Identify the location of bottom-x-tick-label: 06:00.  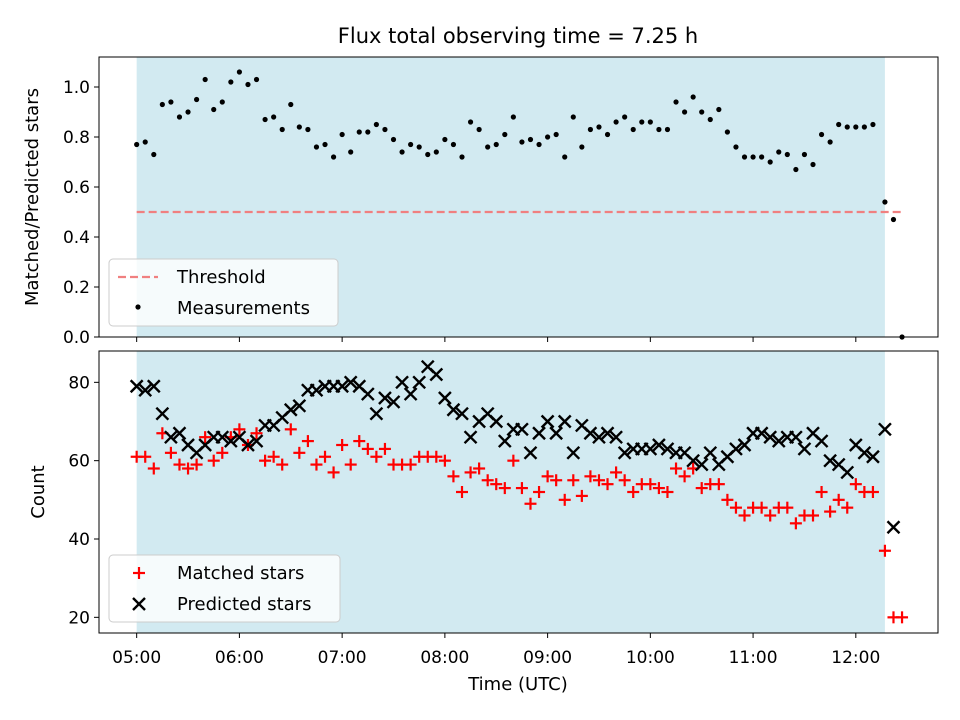
(239, 658).